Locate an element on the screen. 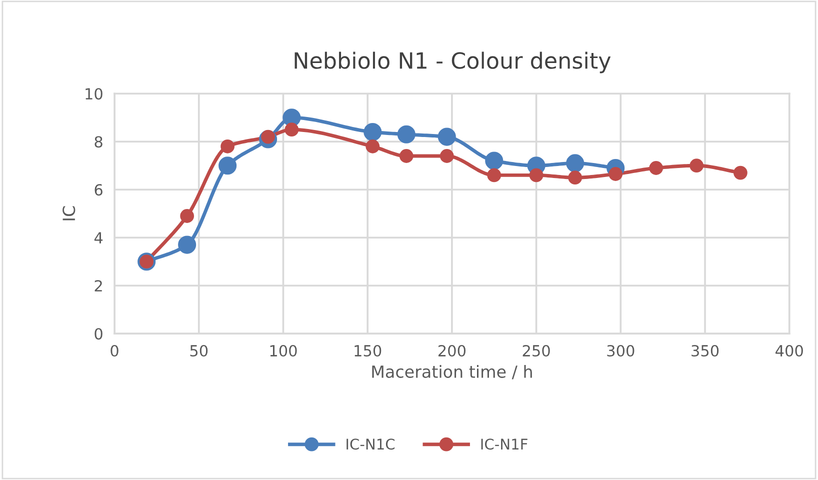  x-tick-label: 100 is located at coordinates (283, 350).